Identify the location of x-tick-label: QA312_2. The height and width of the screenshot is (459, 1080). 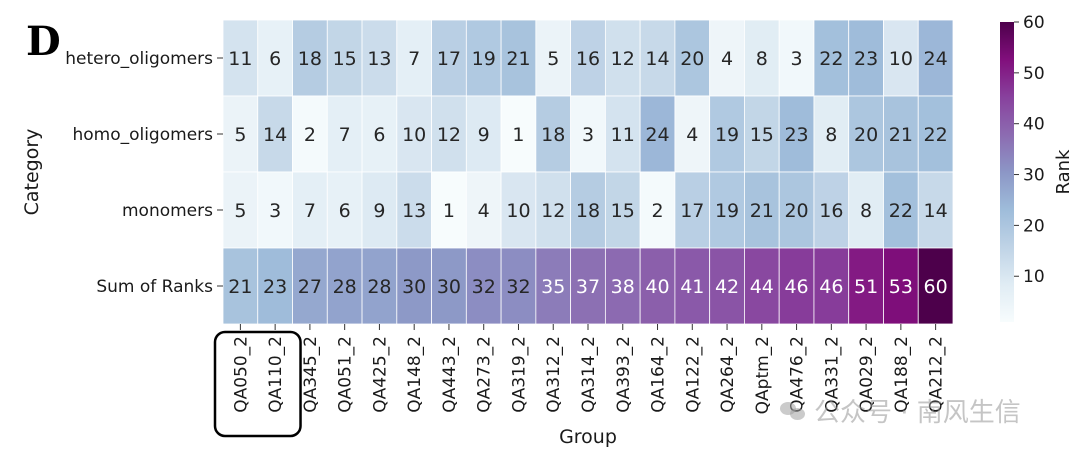
(554, 374).